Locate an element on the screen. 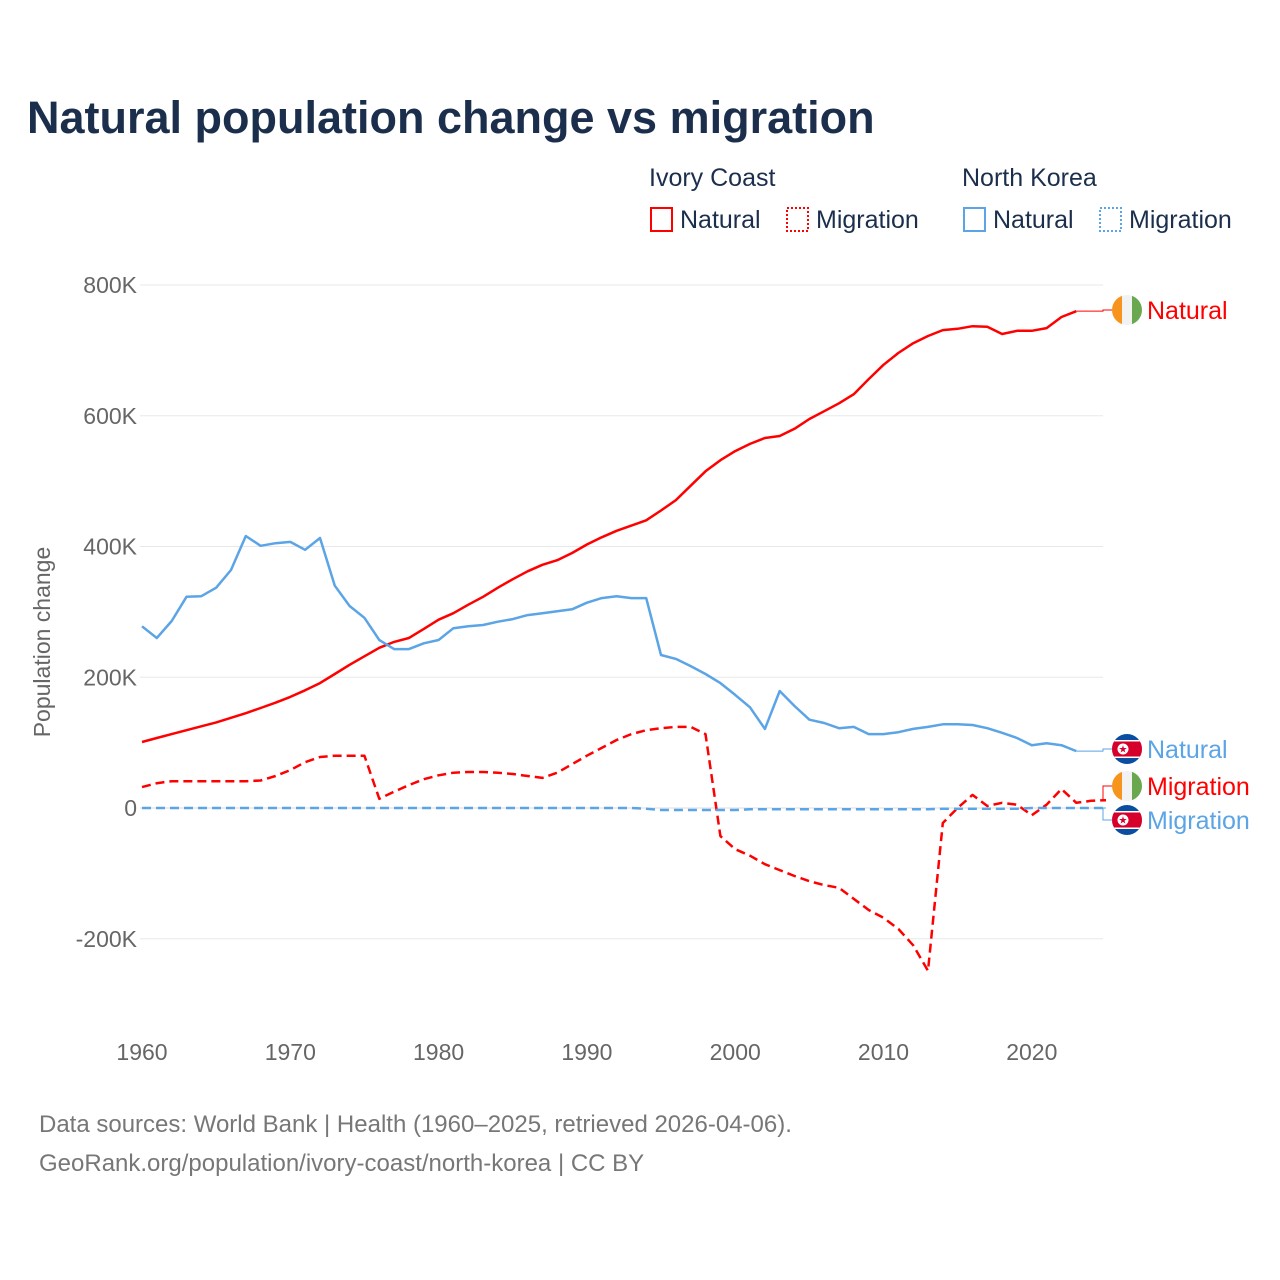 Image resolution: width=1280 pixels, height=1280 pixels. line-ivory-coast-migration is located at coordinates (624, 849).